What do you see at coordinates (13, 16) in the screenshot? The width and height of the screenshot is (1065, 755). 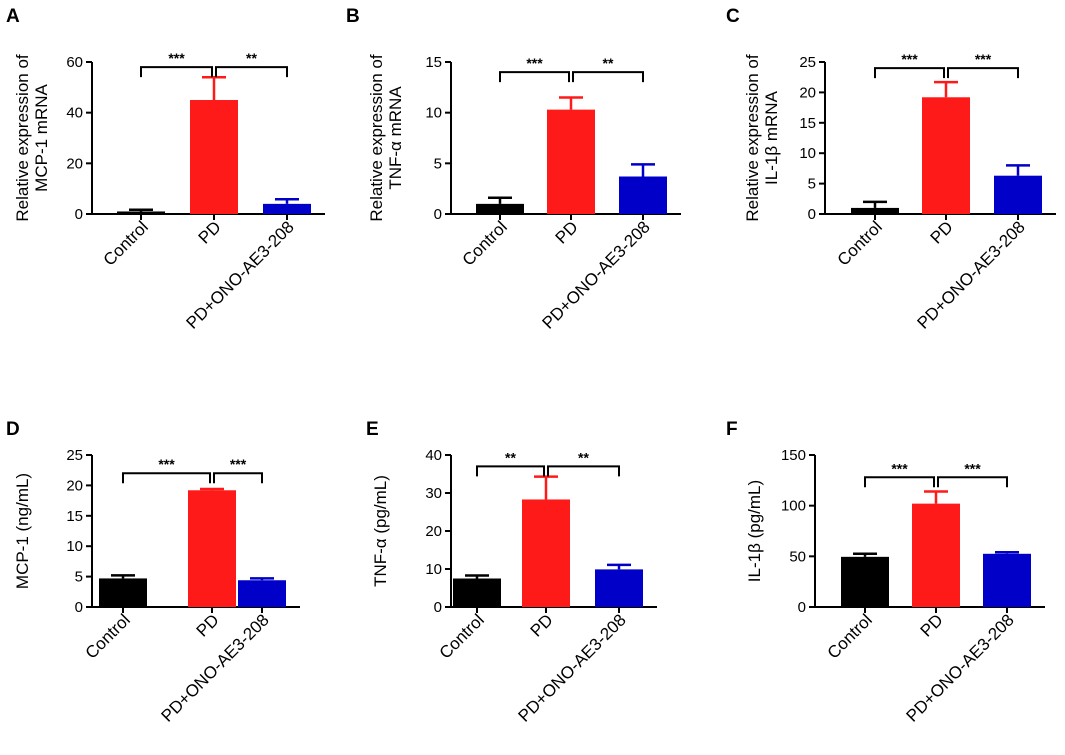 I see `panel-letter: A` at bounding box center [13, 16].